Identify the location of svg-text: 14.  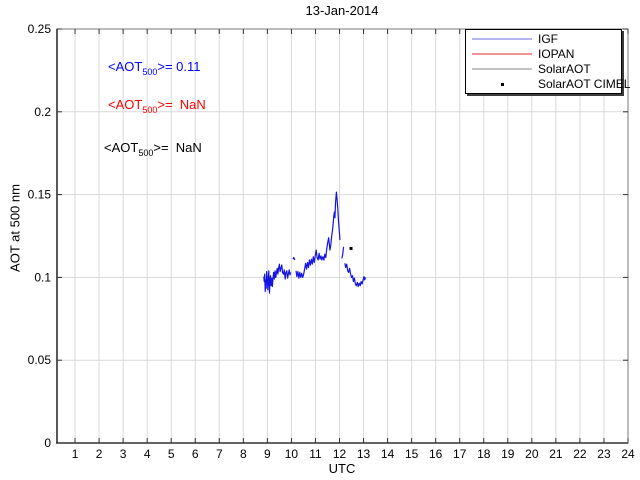
(388, 454).